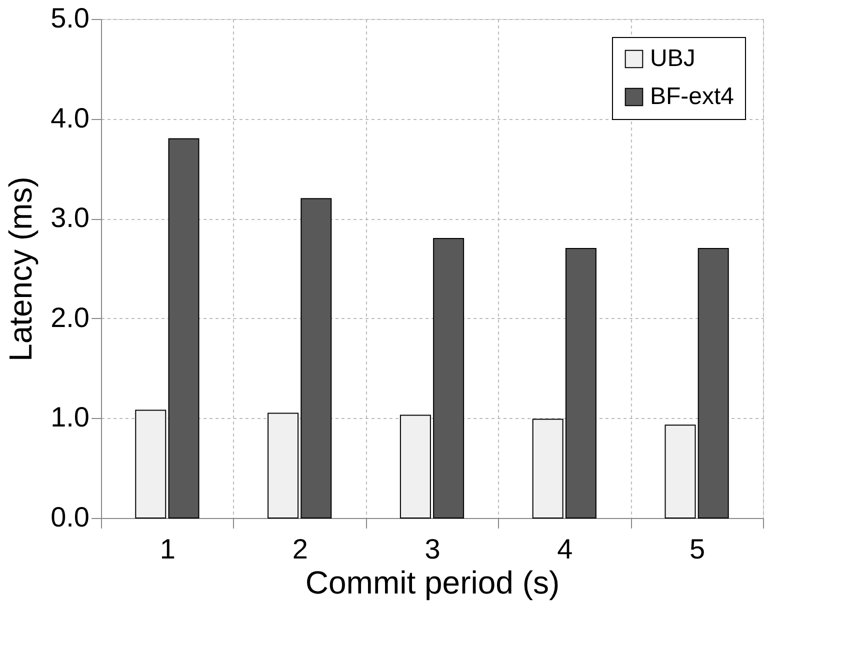 Image resolution: width=852 pixels, height=665 pixels. Describe the element at coordinates (565, 549) in the screenshot. I see `x-tick-label: 4` at that location.